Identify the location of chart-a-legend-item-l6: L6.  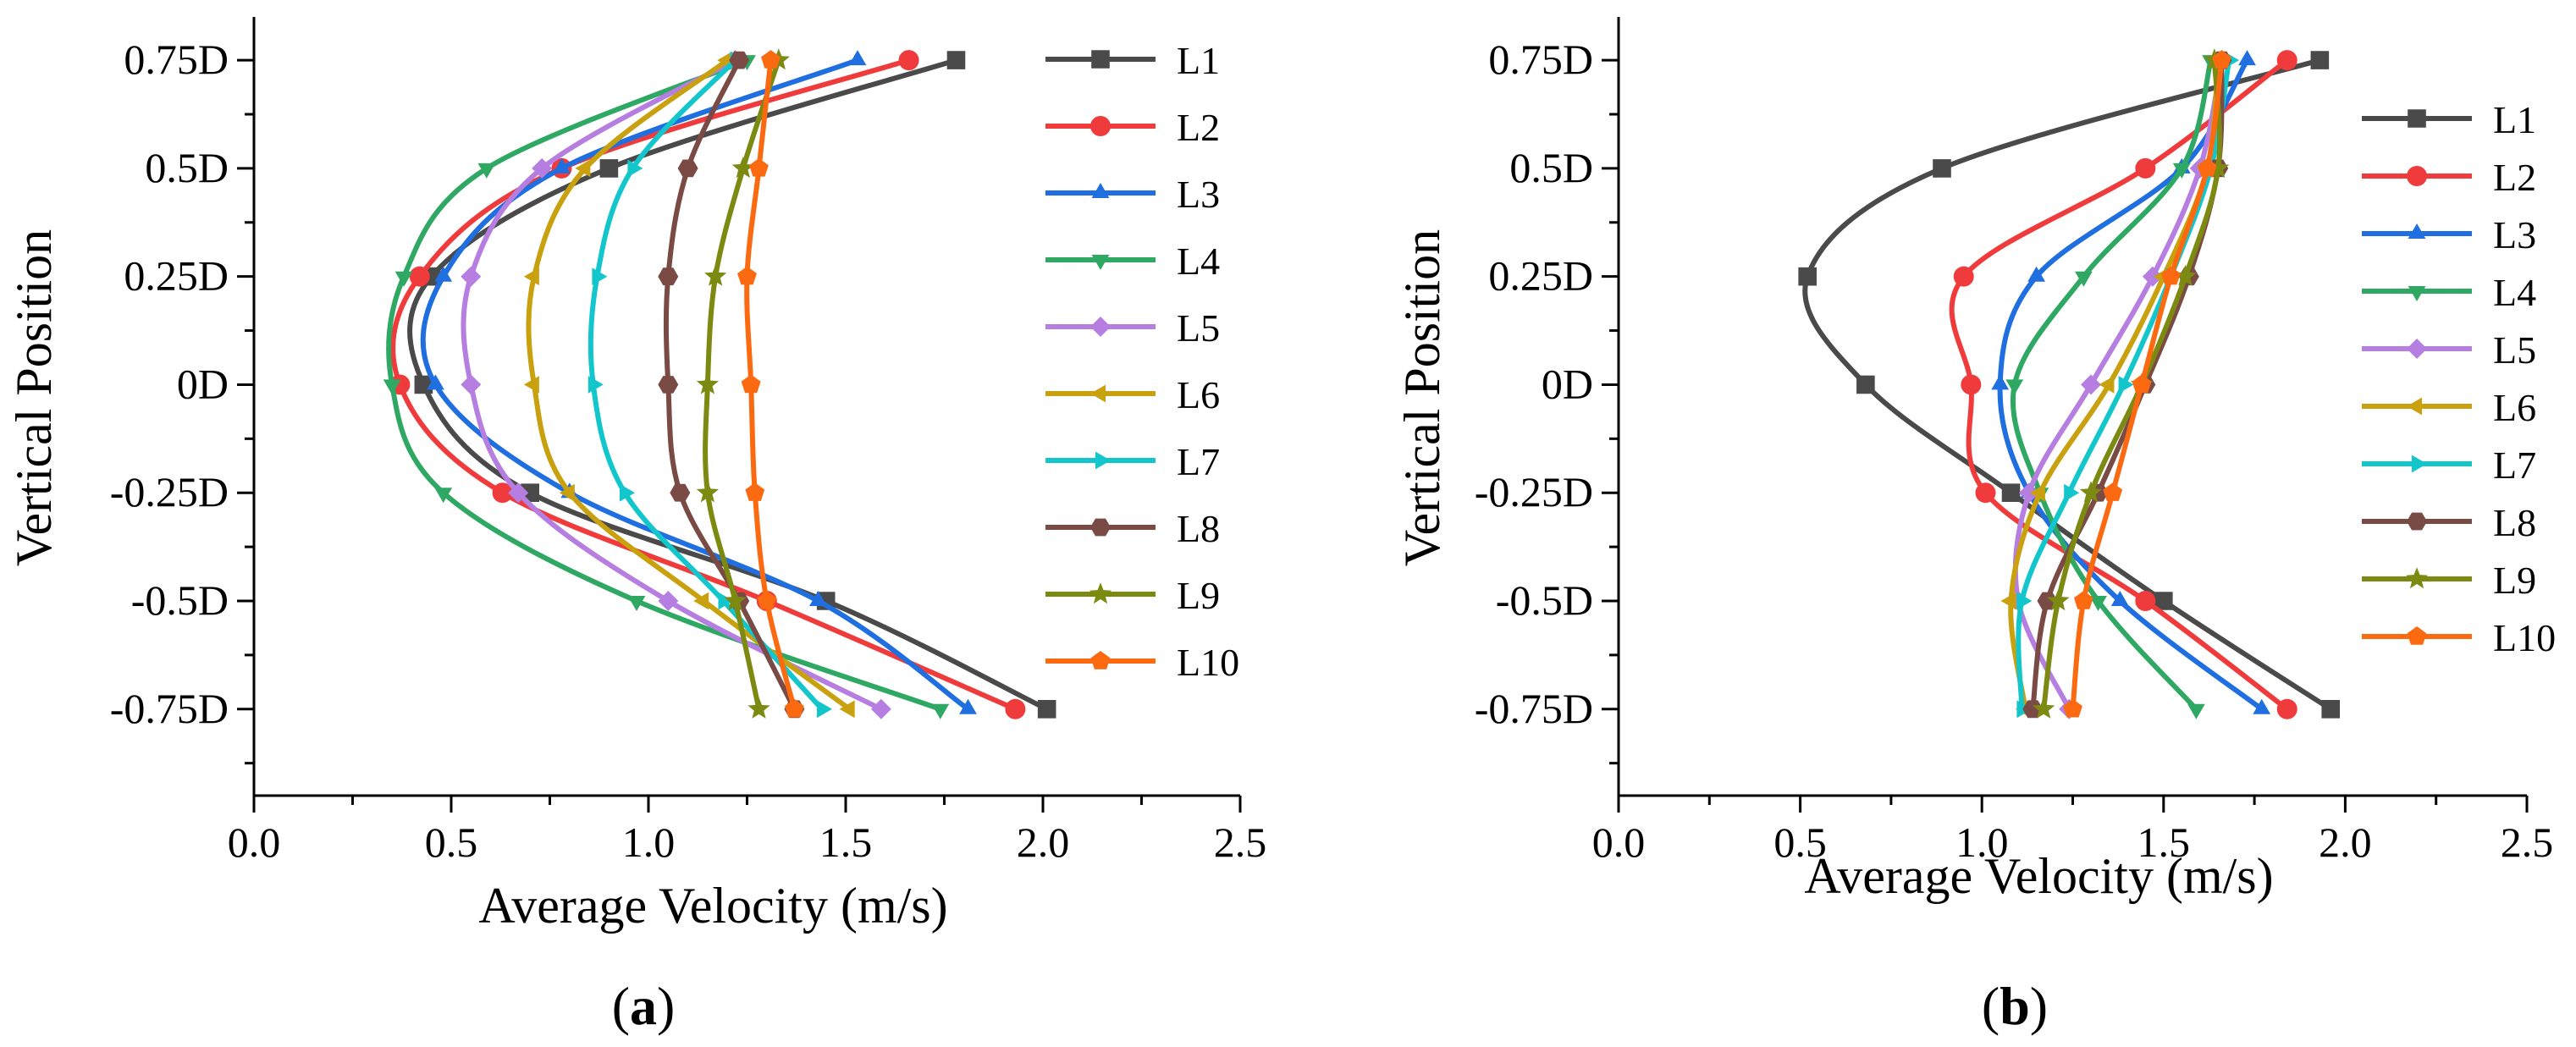
(1133, 395).